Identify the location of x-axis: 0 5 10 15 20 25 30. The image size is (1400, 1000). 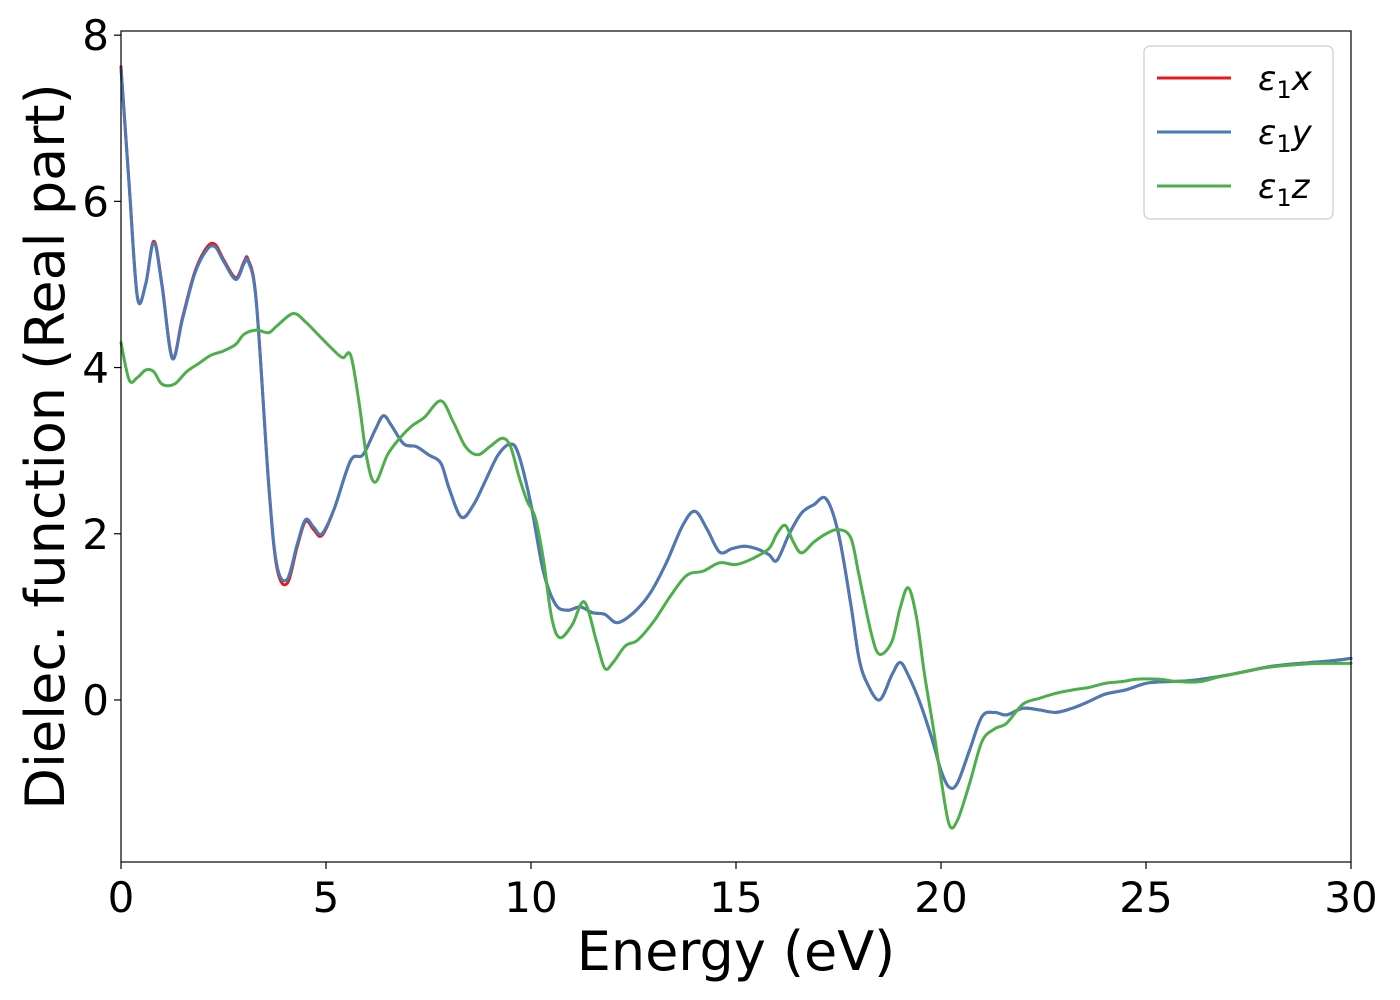
(743, 892).